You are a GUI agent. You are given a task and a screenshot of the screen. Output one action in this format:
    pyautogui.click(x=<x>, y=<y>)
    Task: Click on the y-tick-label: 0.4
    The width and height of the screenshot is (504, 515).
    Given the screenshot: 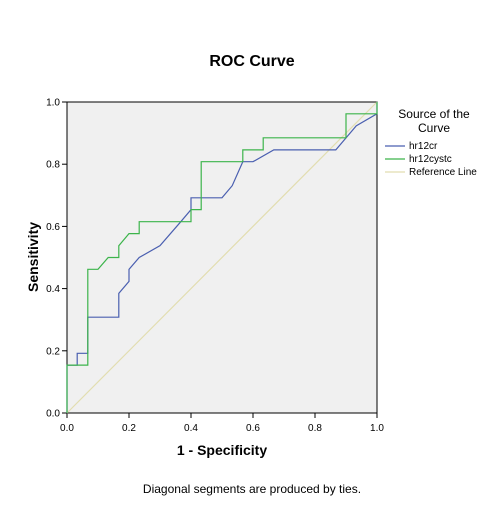 What is the action you would take?
    pyautogui.click(x=53, y=289)
    